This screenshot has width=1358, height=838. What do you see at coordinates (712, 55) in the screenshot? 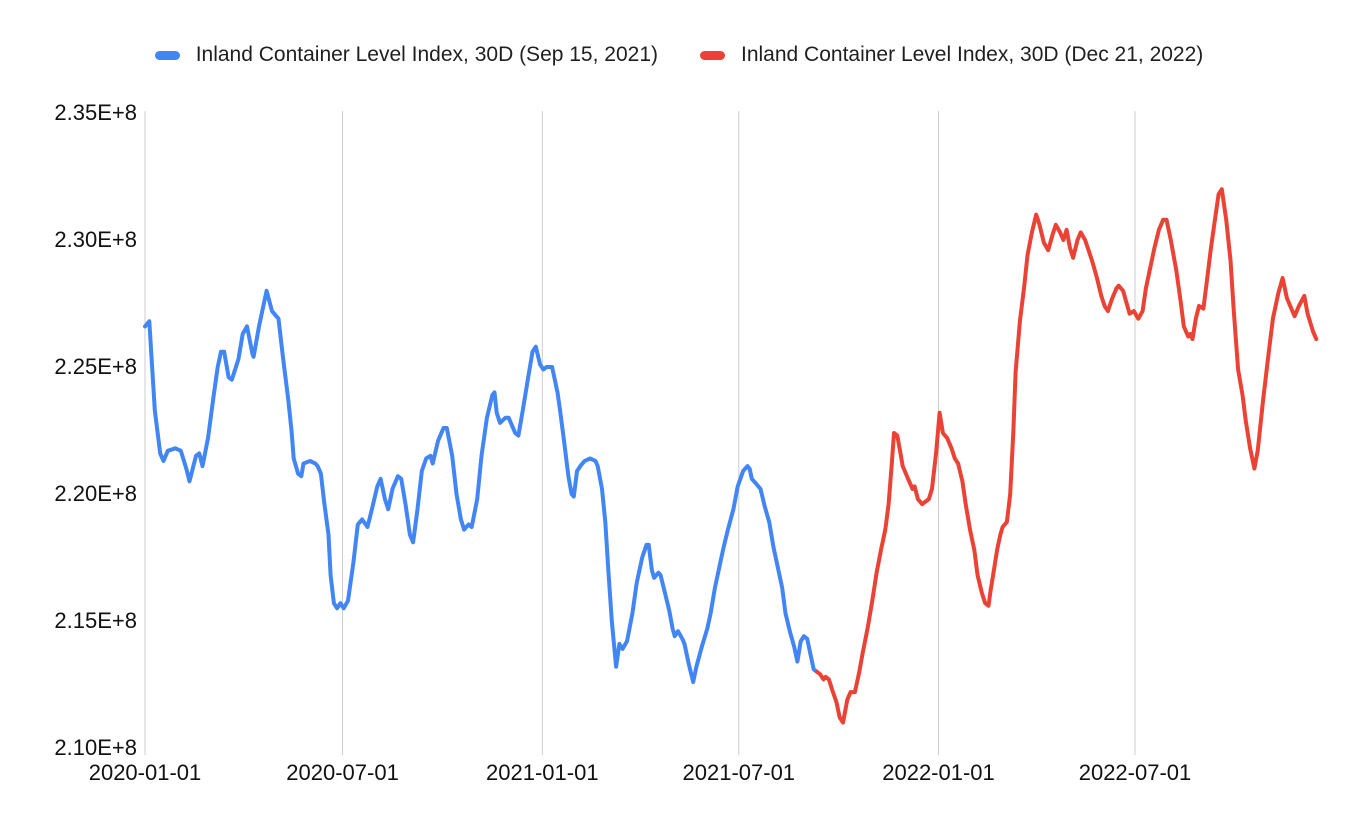
I see `legend-swatch-red-icon` at bounding box center [712, 55].